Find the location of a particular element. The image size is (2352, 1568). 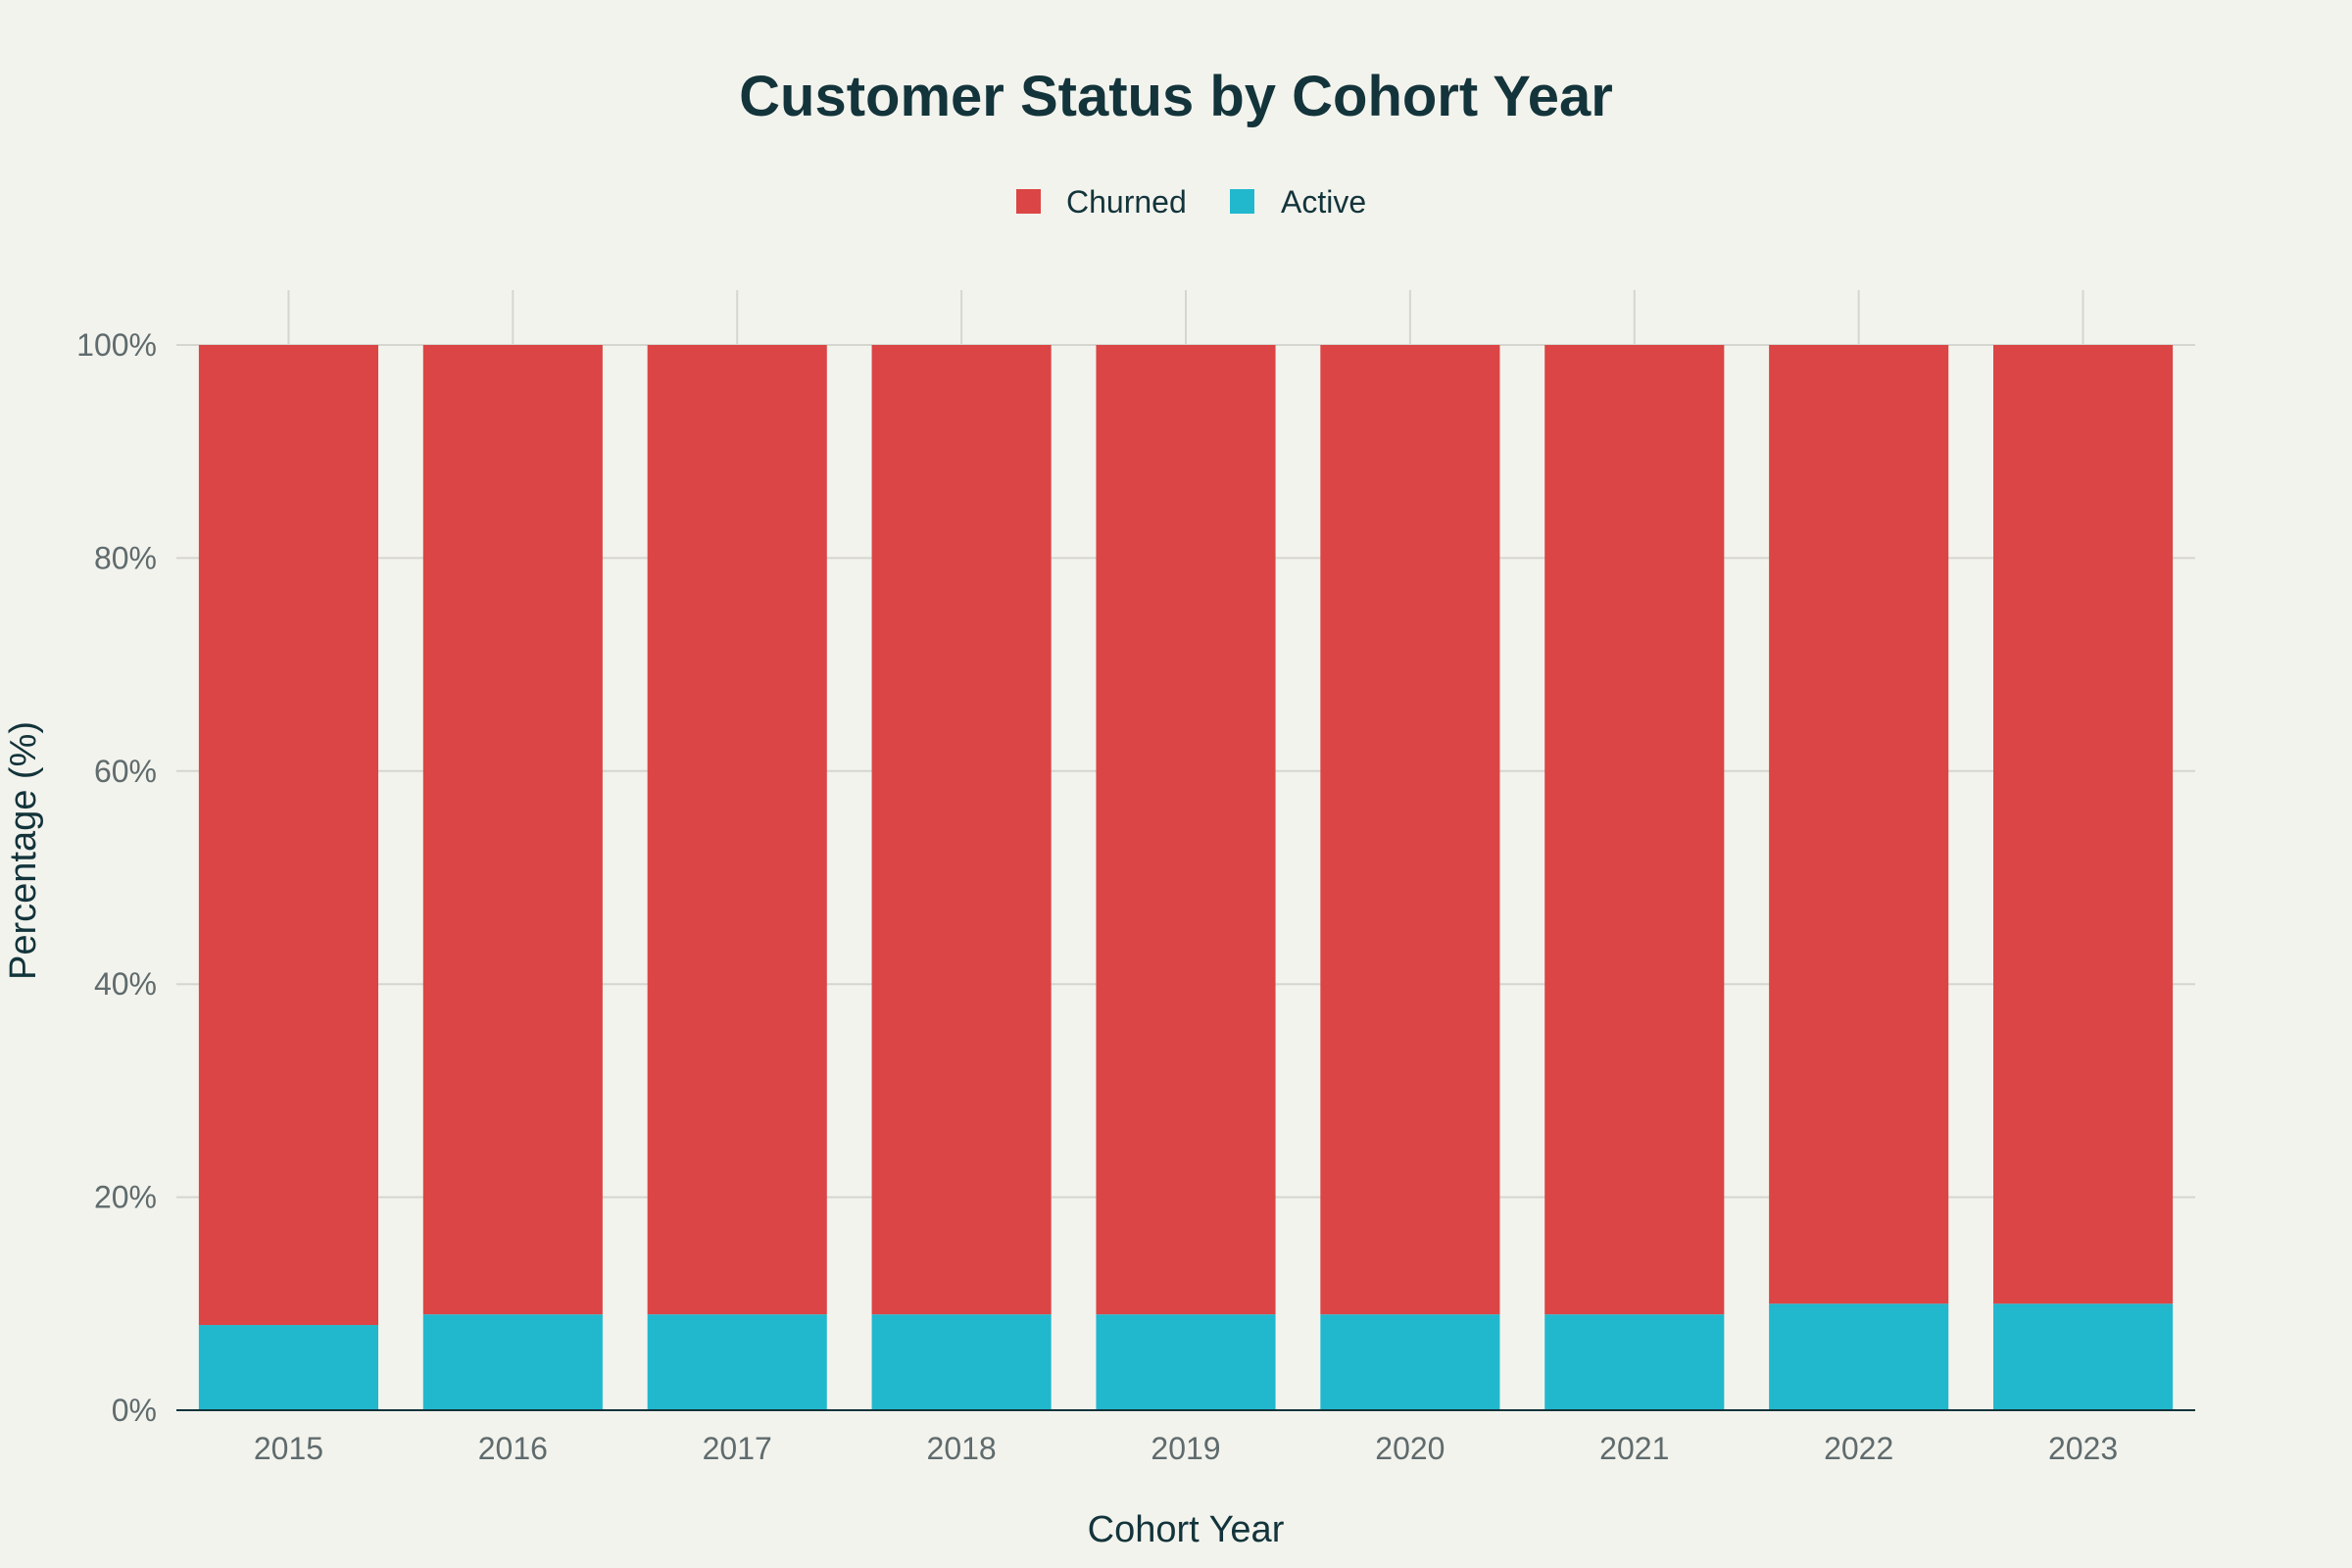

bar-active-2020 is located at coordinates (1410, 1362).